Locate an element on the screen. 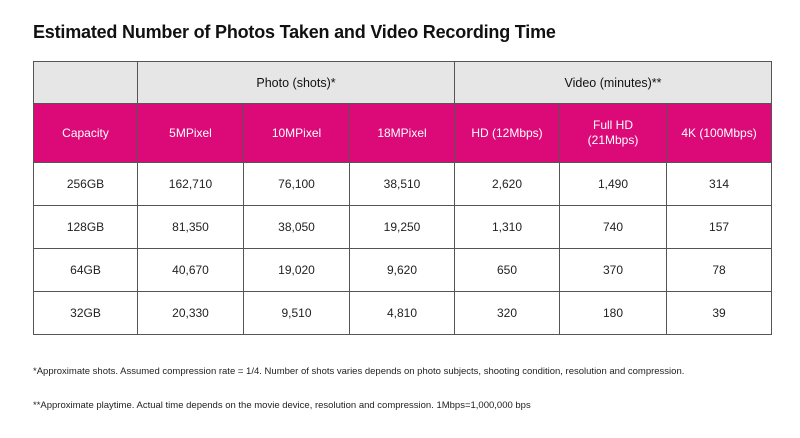 Image resolution: width=800 pixels, height=438 pixels. column-header-10mpixel: 10MPixel is located at coordinates (296, 133).